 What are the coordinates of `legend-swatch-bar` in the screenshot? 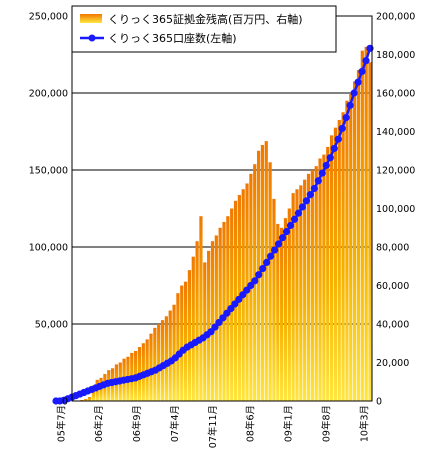 It's located at (91, 18).